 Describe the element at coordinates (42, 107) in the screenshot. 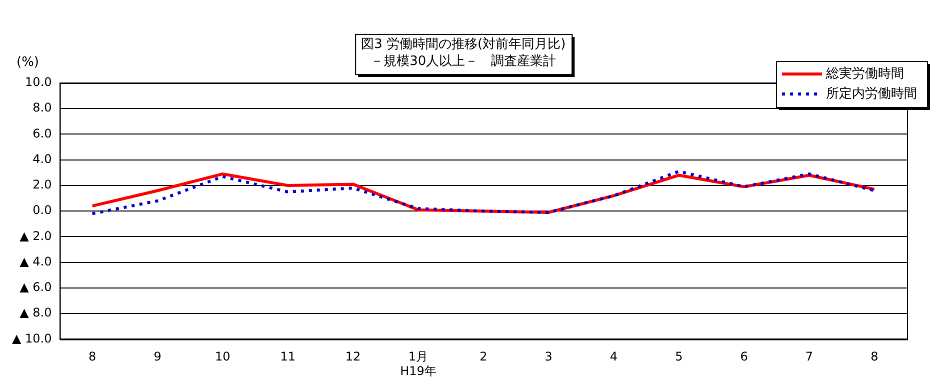

I see `y-tick-label: 8.0` at that location.